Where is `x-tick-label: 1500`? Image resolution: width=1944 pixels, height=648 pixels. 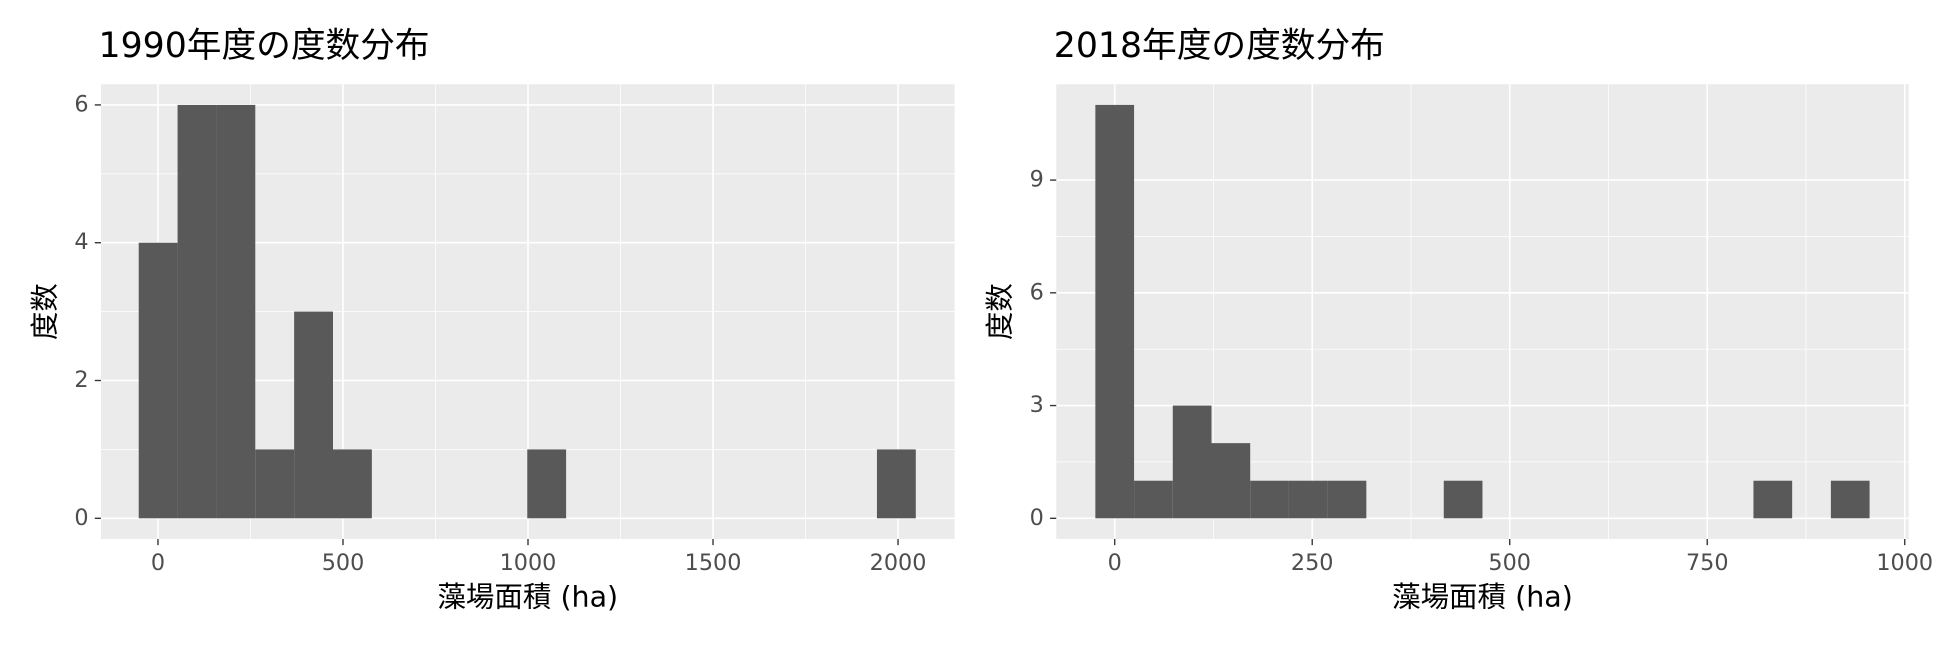 x-tick-label: 1500 is located at coordinates (713, 563).